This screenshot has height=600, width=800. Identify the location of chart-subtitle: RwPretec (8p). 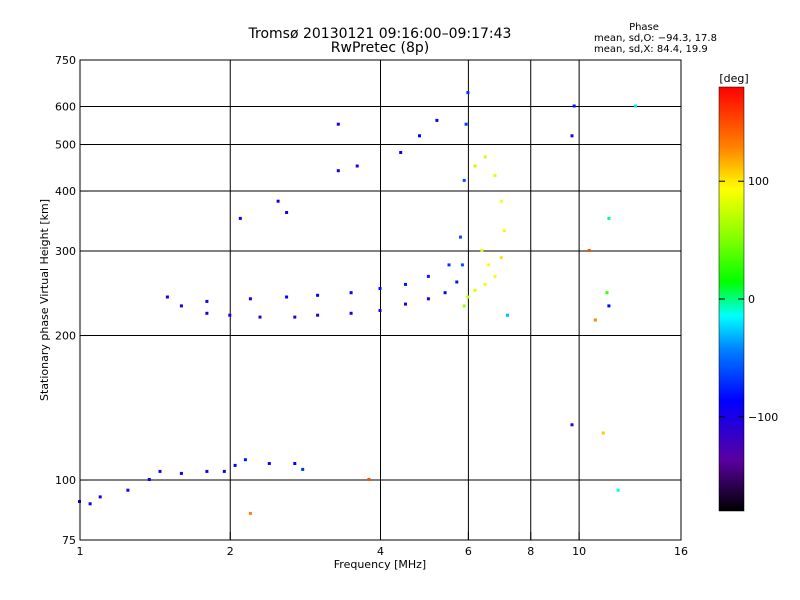
(380, 48).